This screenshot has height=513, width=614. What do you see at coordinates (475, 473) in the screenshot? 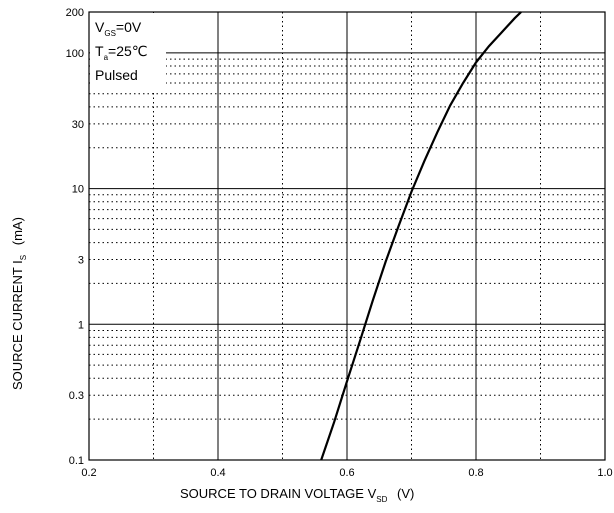
I see `x-tick-label: 0.8` at bounding box center [475, 473].